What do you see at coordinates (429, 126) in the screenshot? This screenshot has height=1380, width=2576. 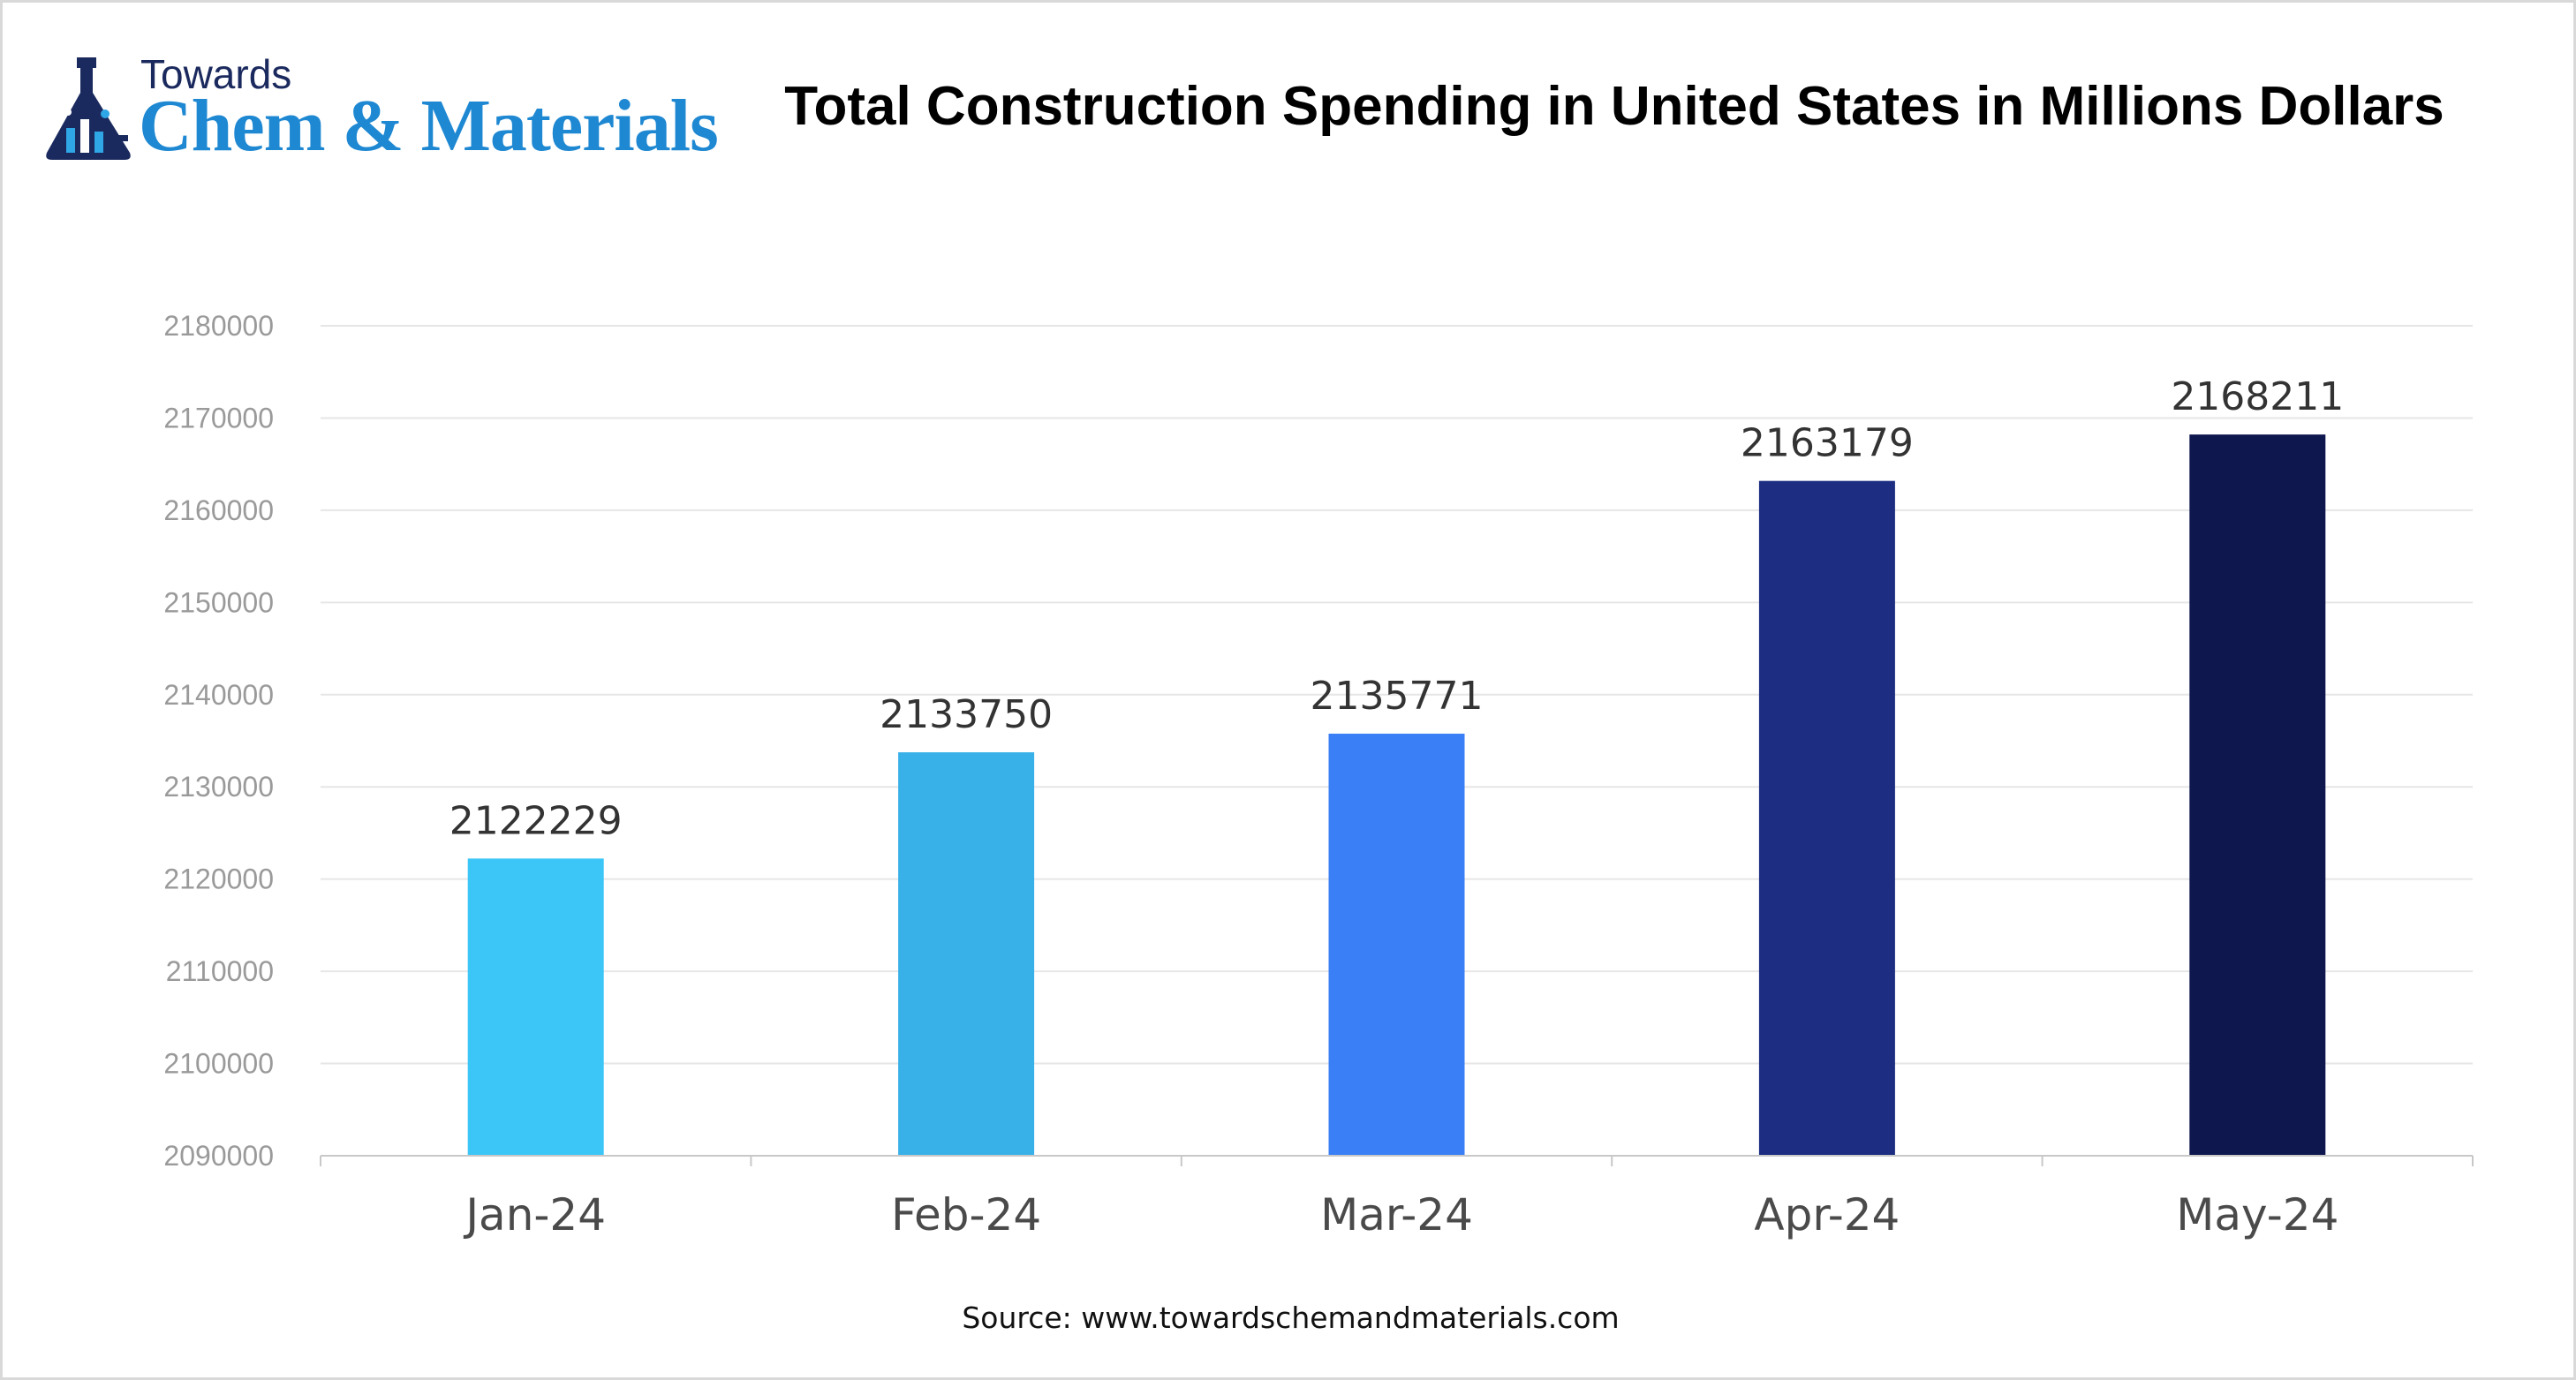 I see `logo-chem-materials-text: Chem & Materials` at bounding box center [429, 126].